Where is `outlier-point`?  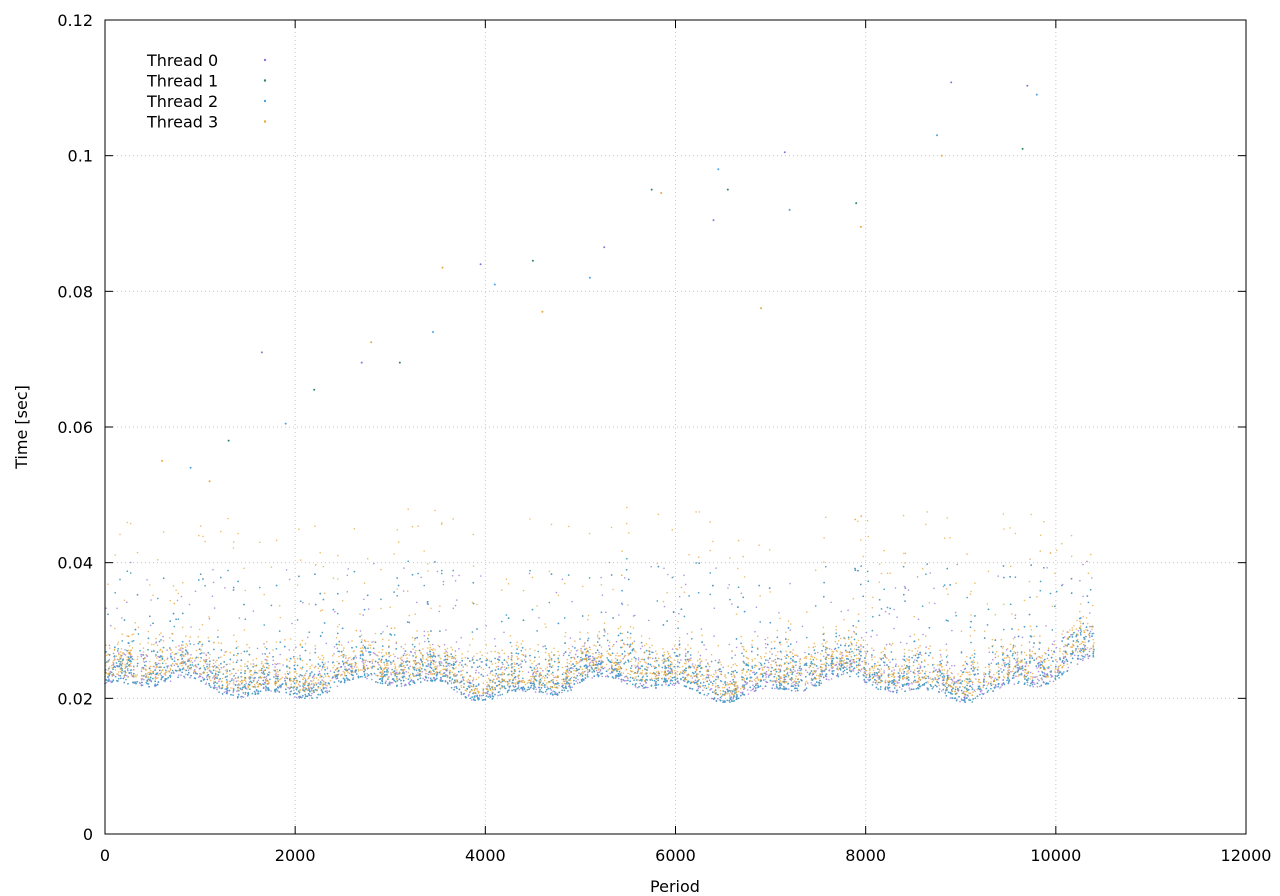
outlier-point is located at coordinates (261, 352).